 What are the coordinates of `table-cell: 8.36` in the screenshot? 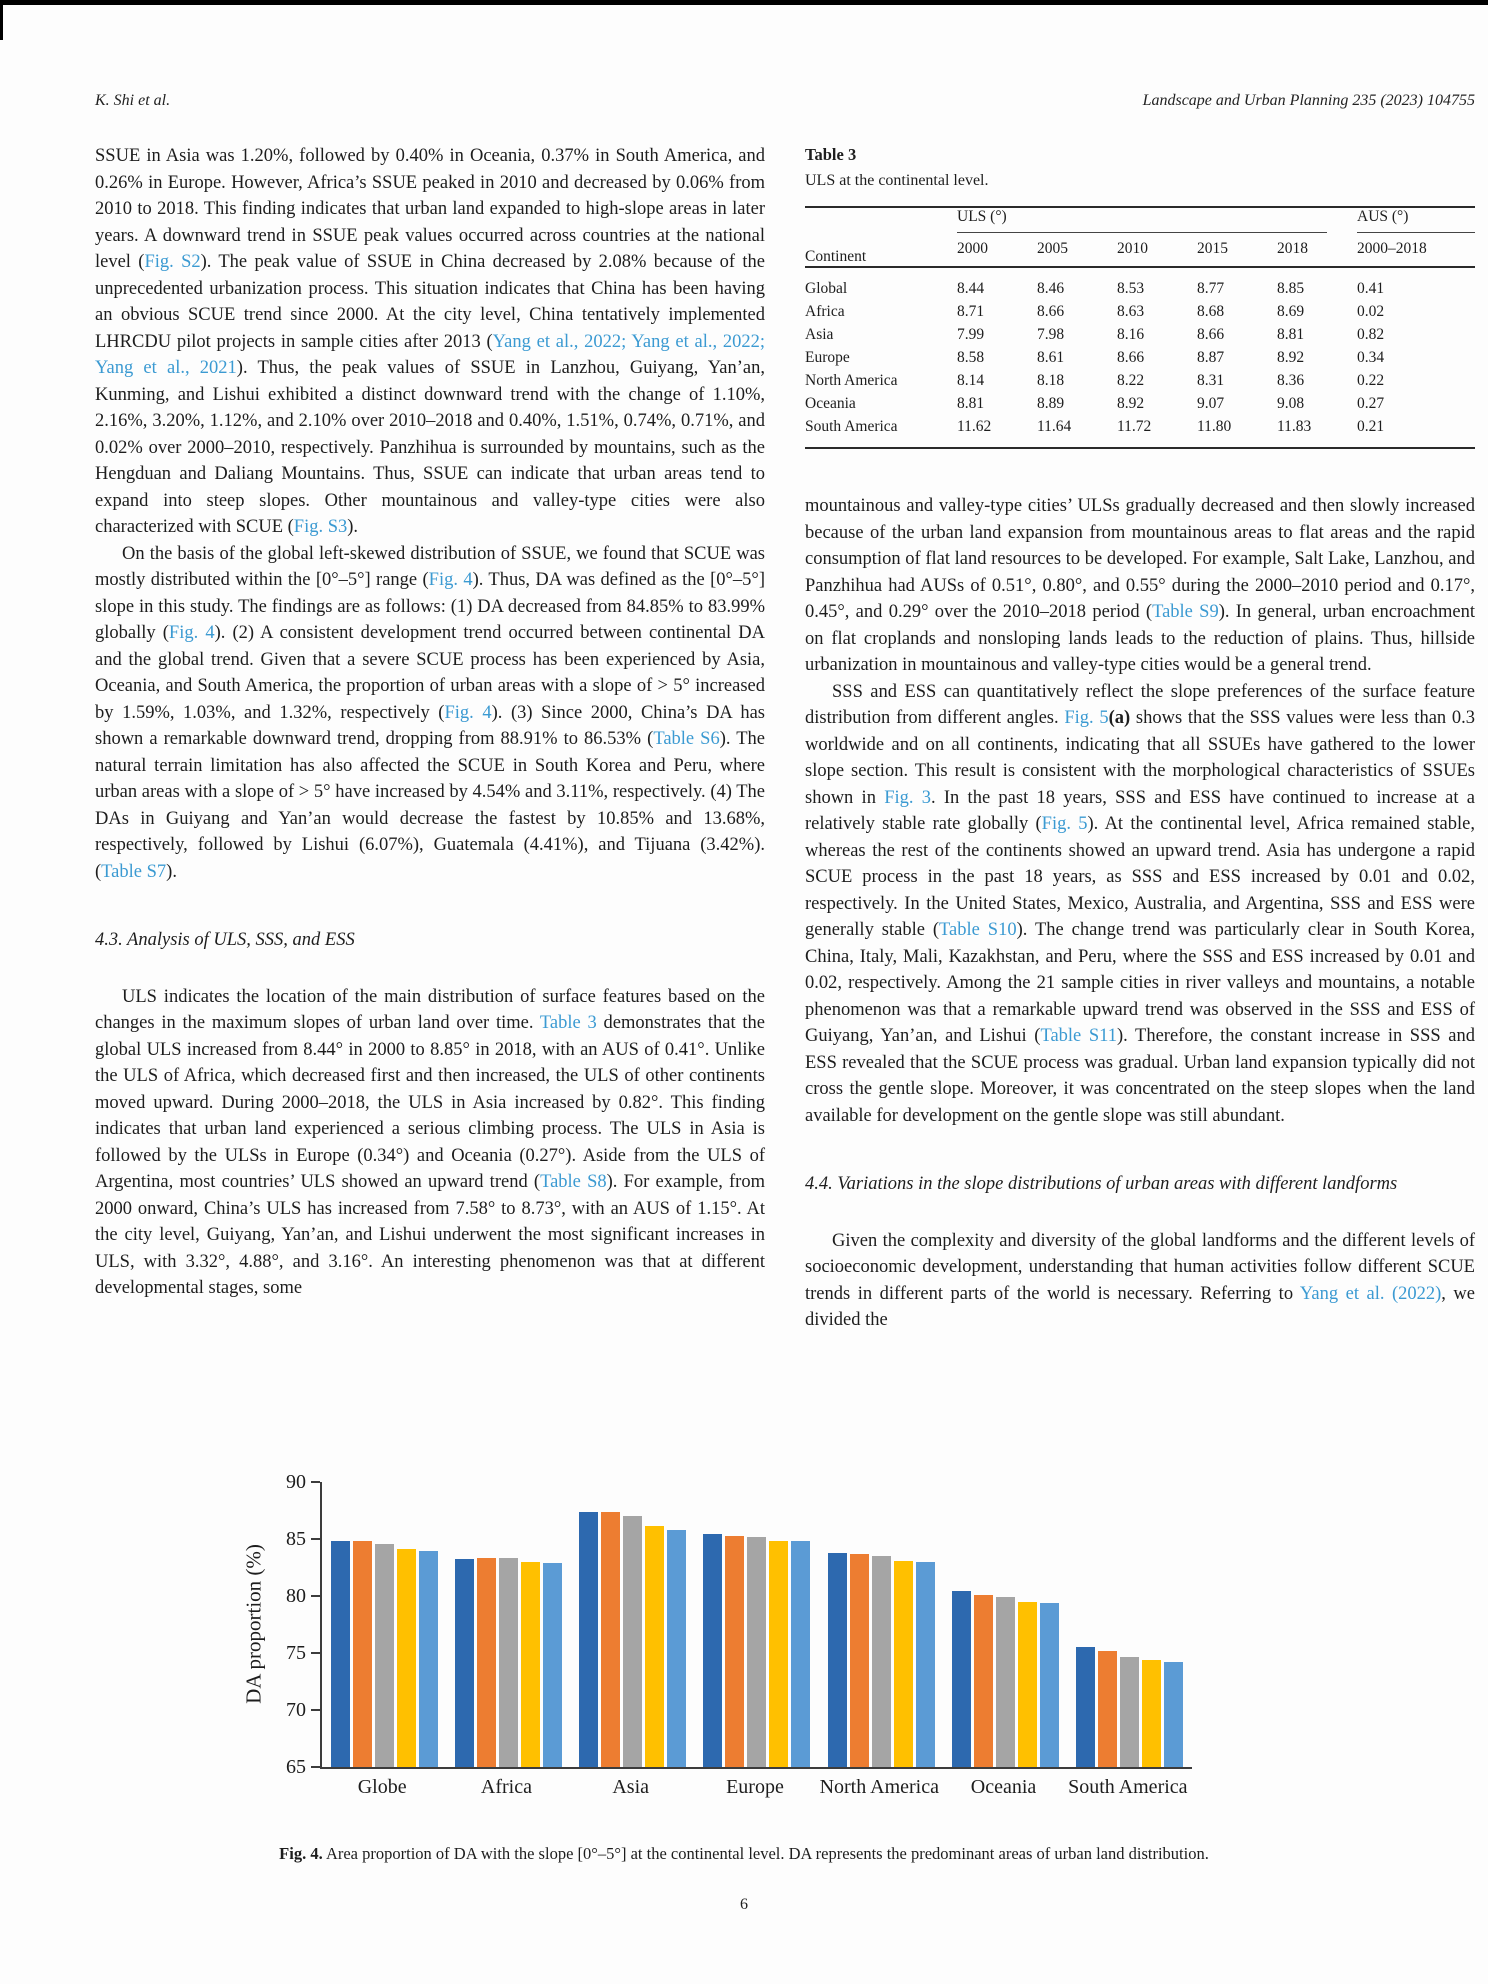 It's located at (1291, 380).